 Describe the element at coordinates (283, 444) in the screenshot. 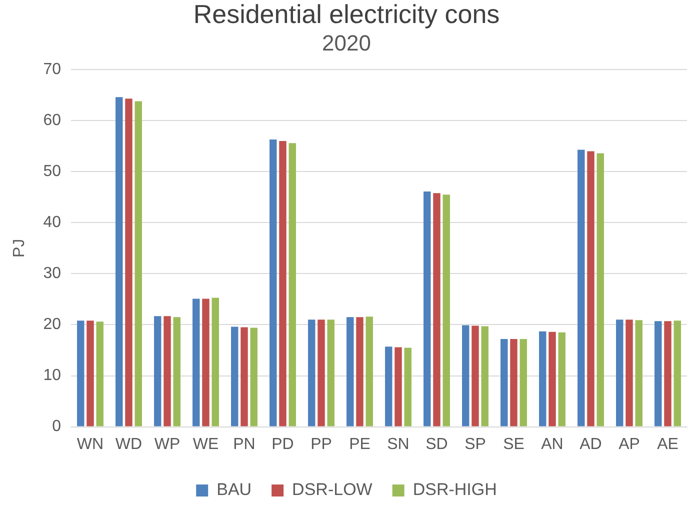

I see `x-tick-label: PD` at that location.